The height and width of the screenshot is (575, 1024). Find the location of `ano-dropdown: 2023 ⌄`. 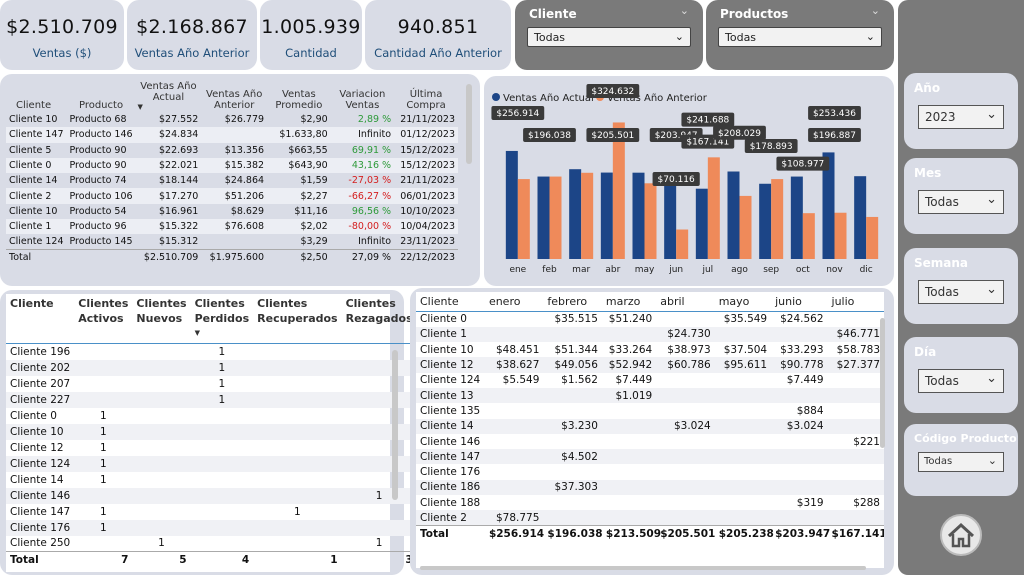

ano-dropdown: 2023 ⌄ is located at coordinates (961, 117).